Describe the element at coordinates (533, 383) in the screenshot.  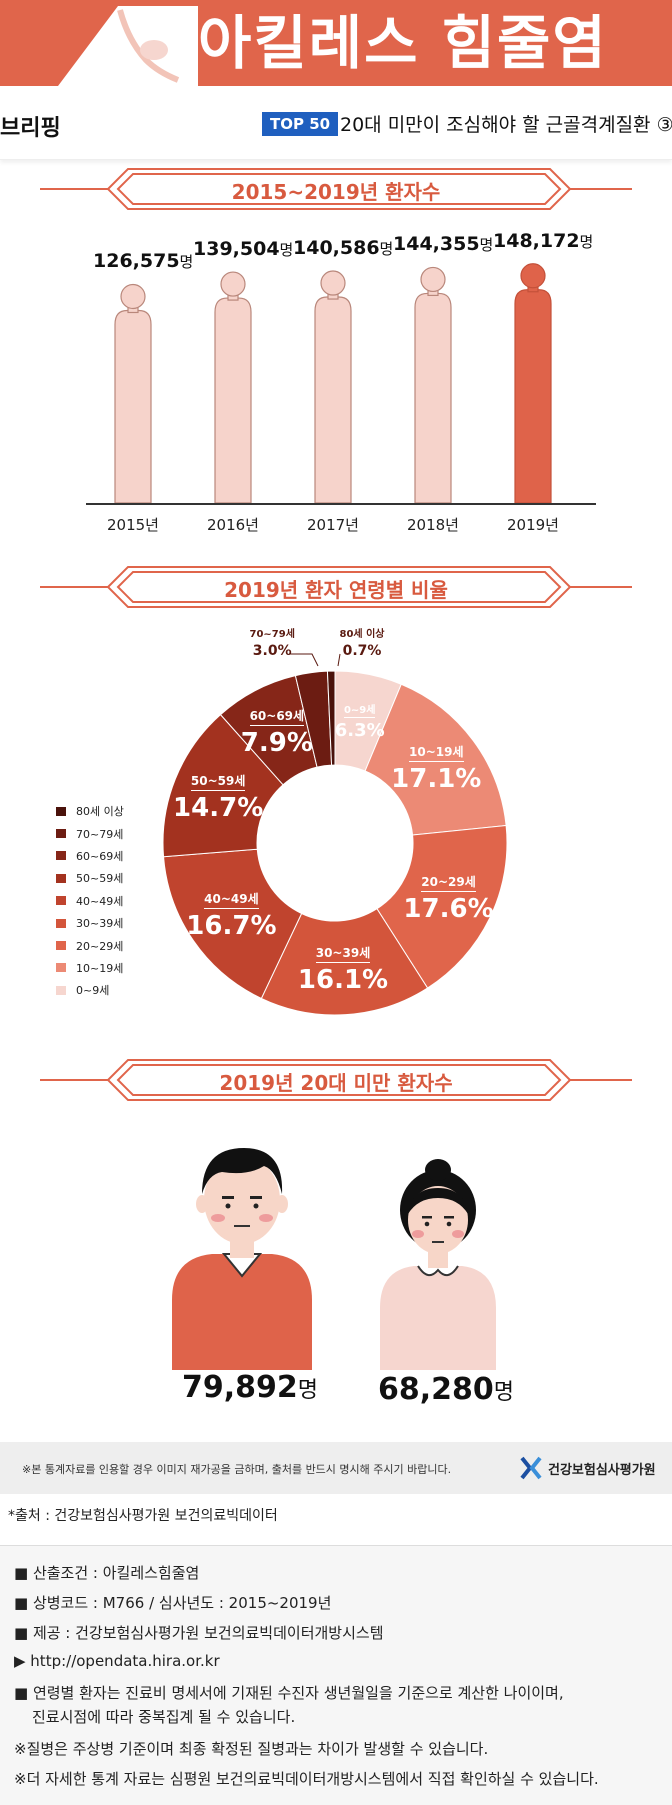
I see `patient-figure-bar-2019년` at that location.